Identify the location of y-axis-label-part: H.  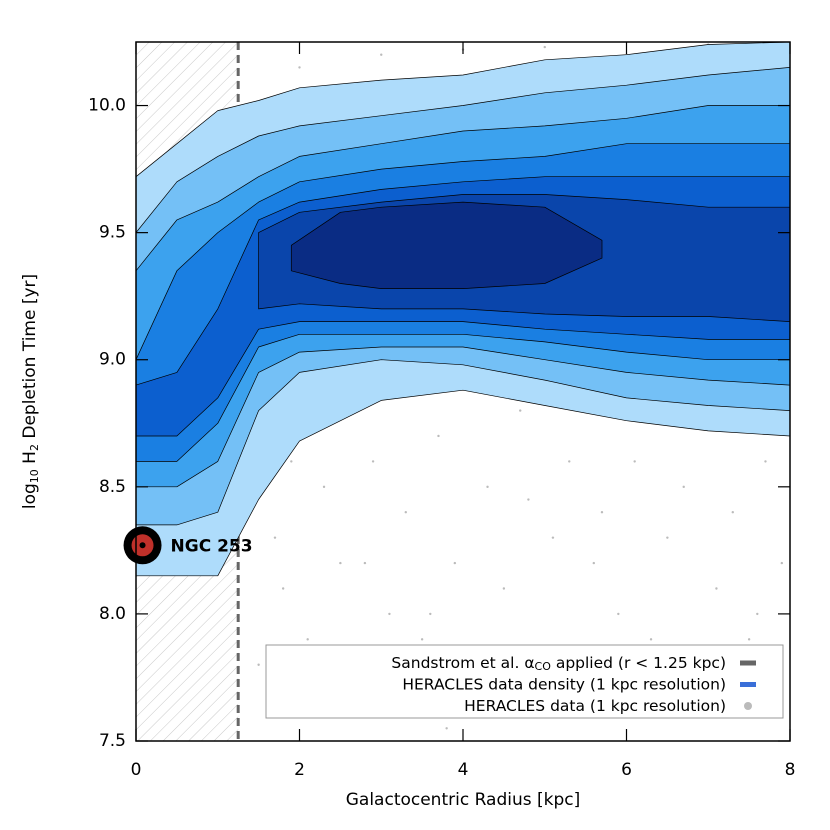
(30, 460).